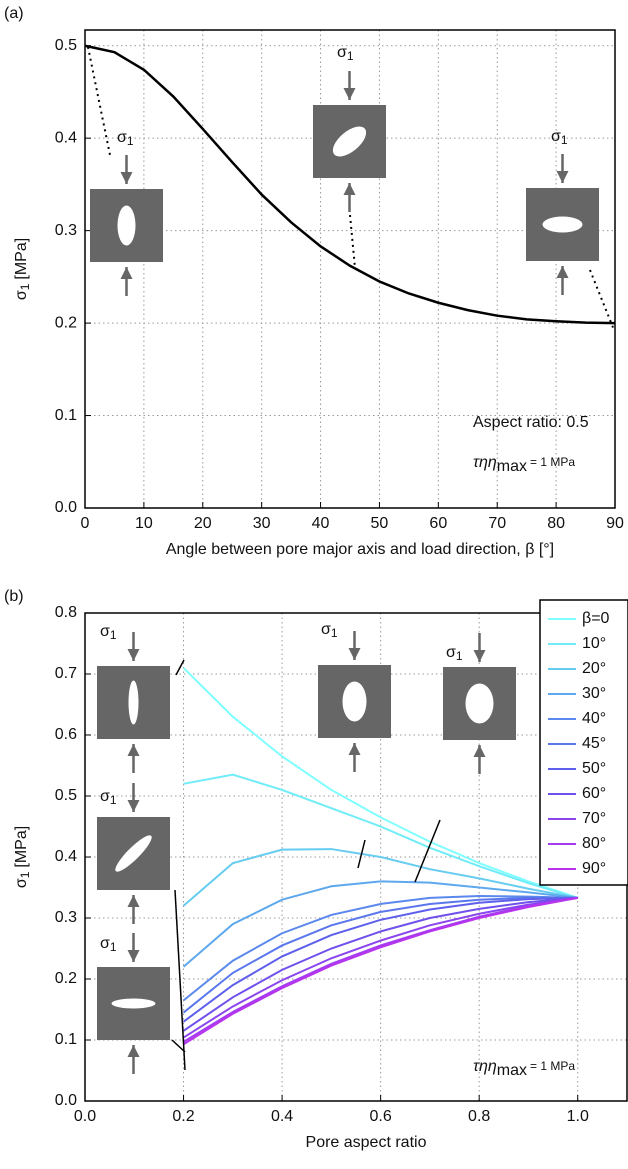 The image size is (628, 1169). I want to click on y-tick-label: 0.4, so click(66, 137).